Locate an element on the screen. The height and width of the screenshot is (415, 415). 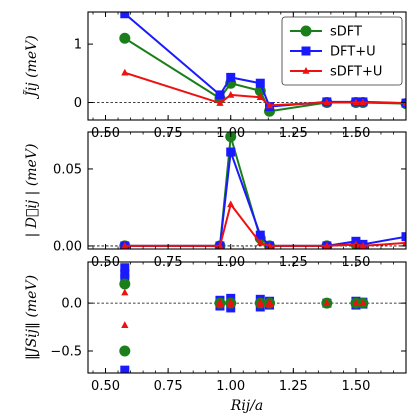
legend-label: sDFT is located at coordinates (346, 32).